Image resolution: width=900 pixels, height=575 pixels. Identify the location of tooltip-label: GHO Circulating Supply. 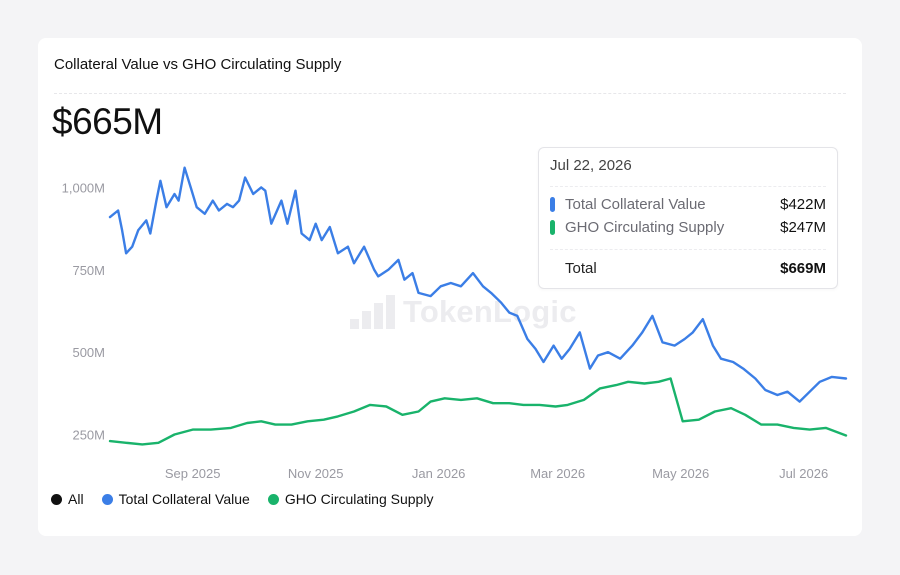
(645, 227).